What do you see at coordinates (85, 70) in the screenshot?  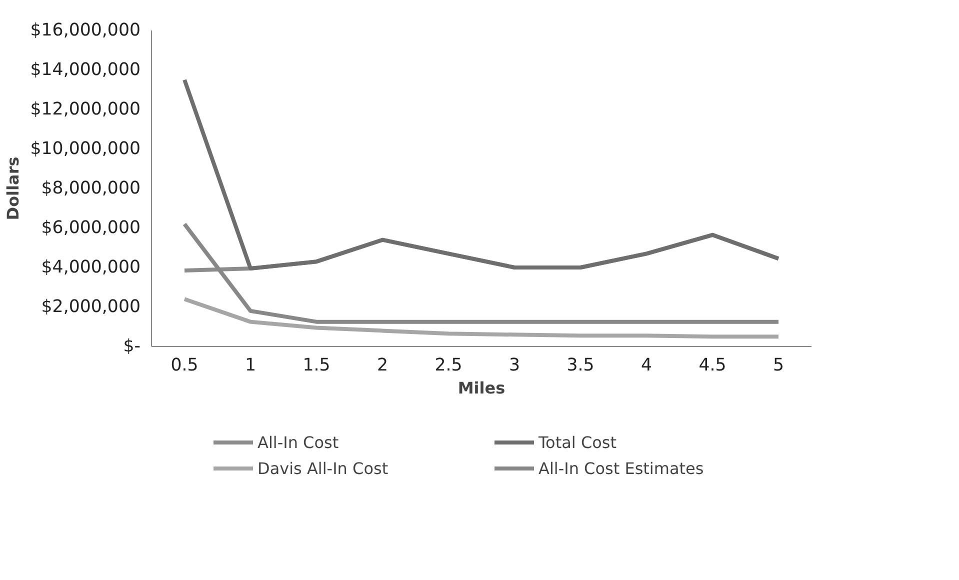 I see `y-tick-label: $14,000,000` at bounding box center [85, 70].